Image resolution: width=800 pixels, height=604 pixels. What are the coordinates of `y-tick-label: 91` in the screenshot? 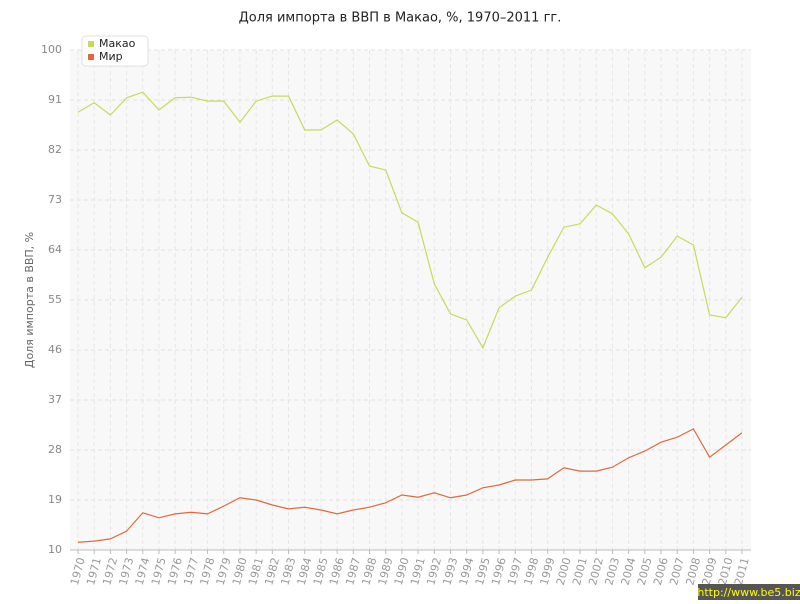 It's located at (55, 99).